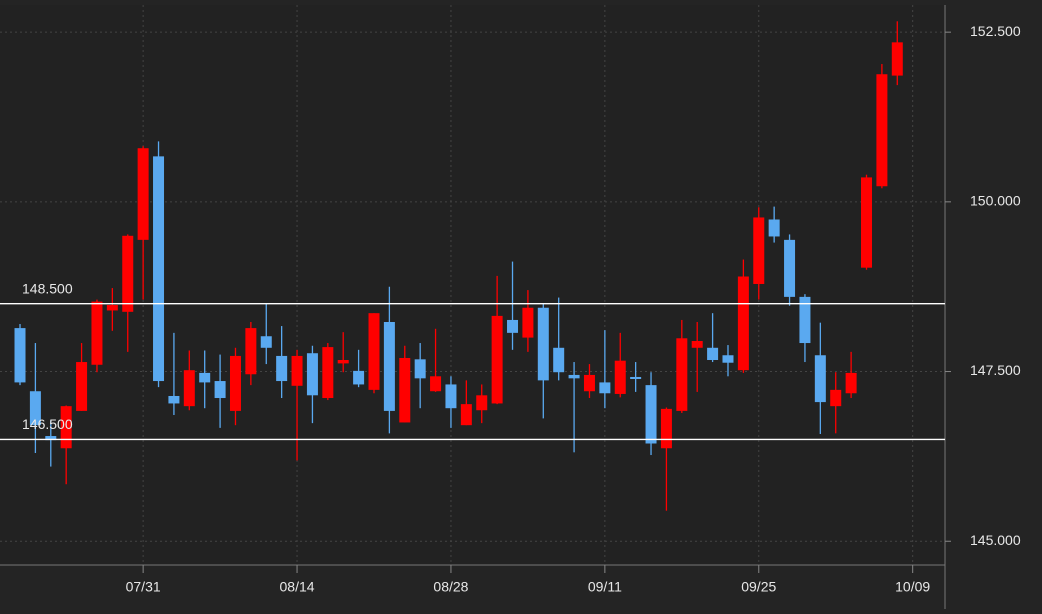 The height and width of the screenshot is (614, 1042). I want to click on y-tick-label: 147.500, so click(995, 370).